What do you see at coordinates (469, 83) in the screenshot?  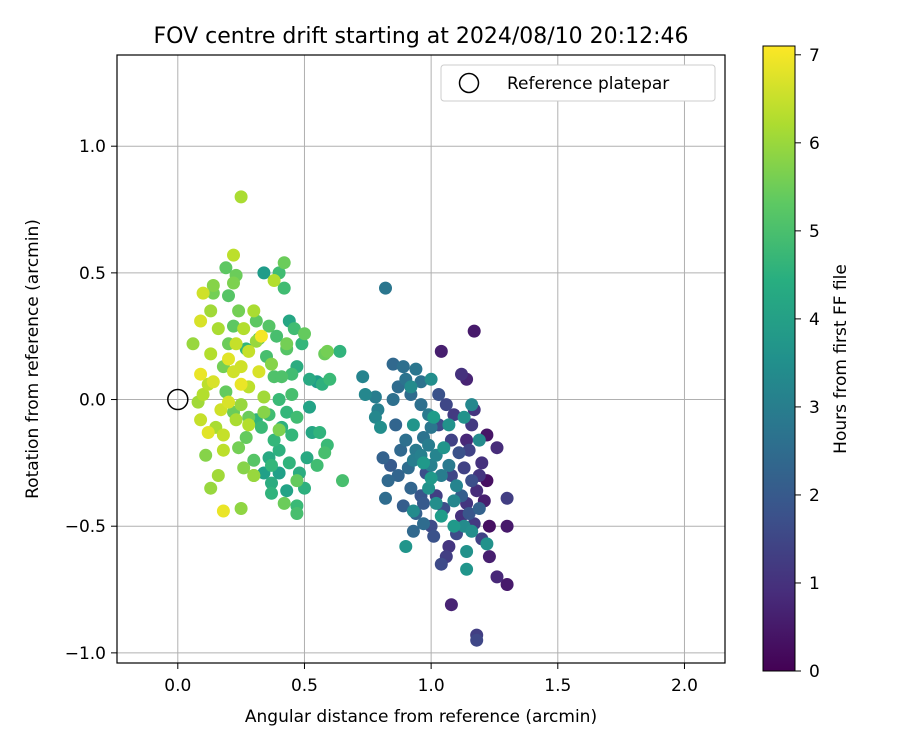 I see `legend-marker` at bounding box center [469, 83].